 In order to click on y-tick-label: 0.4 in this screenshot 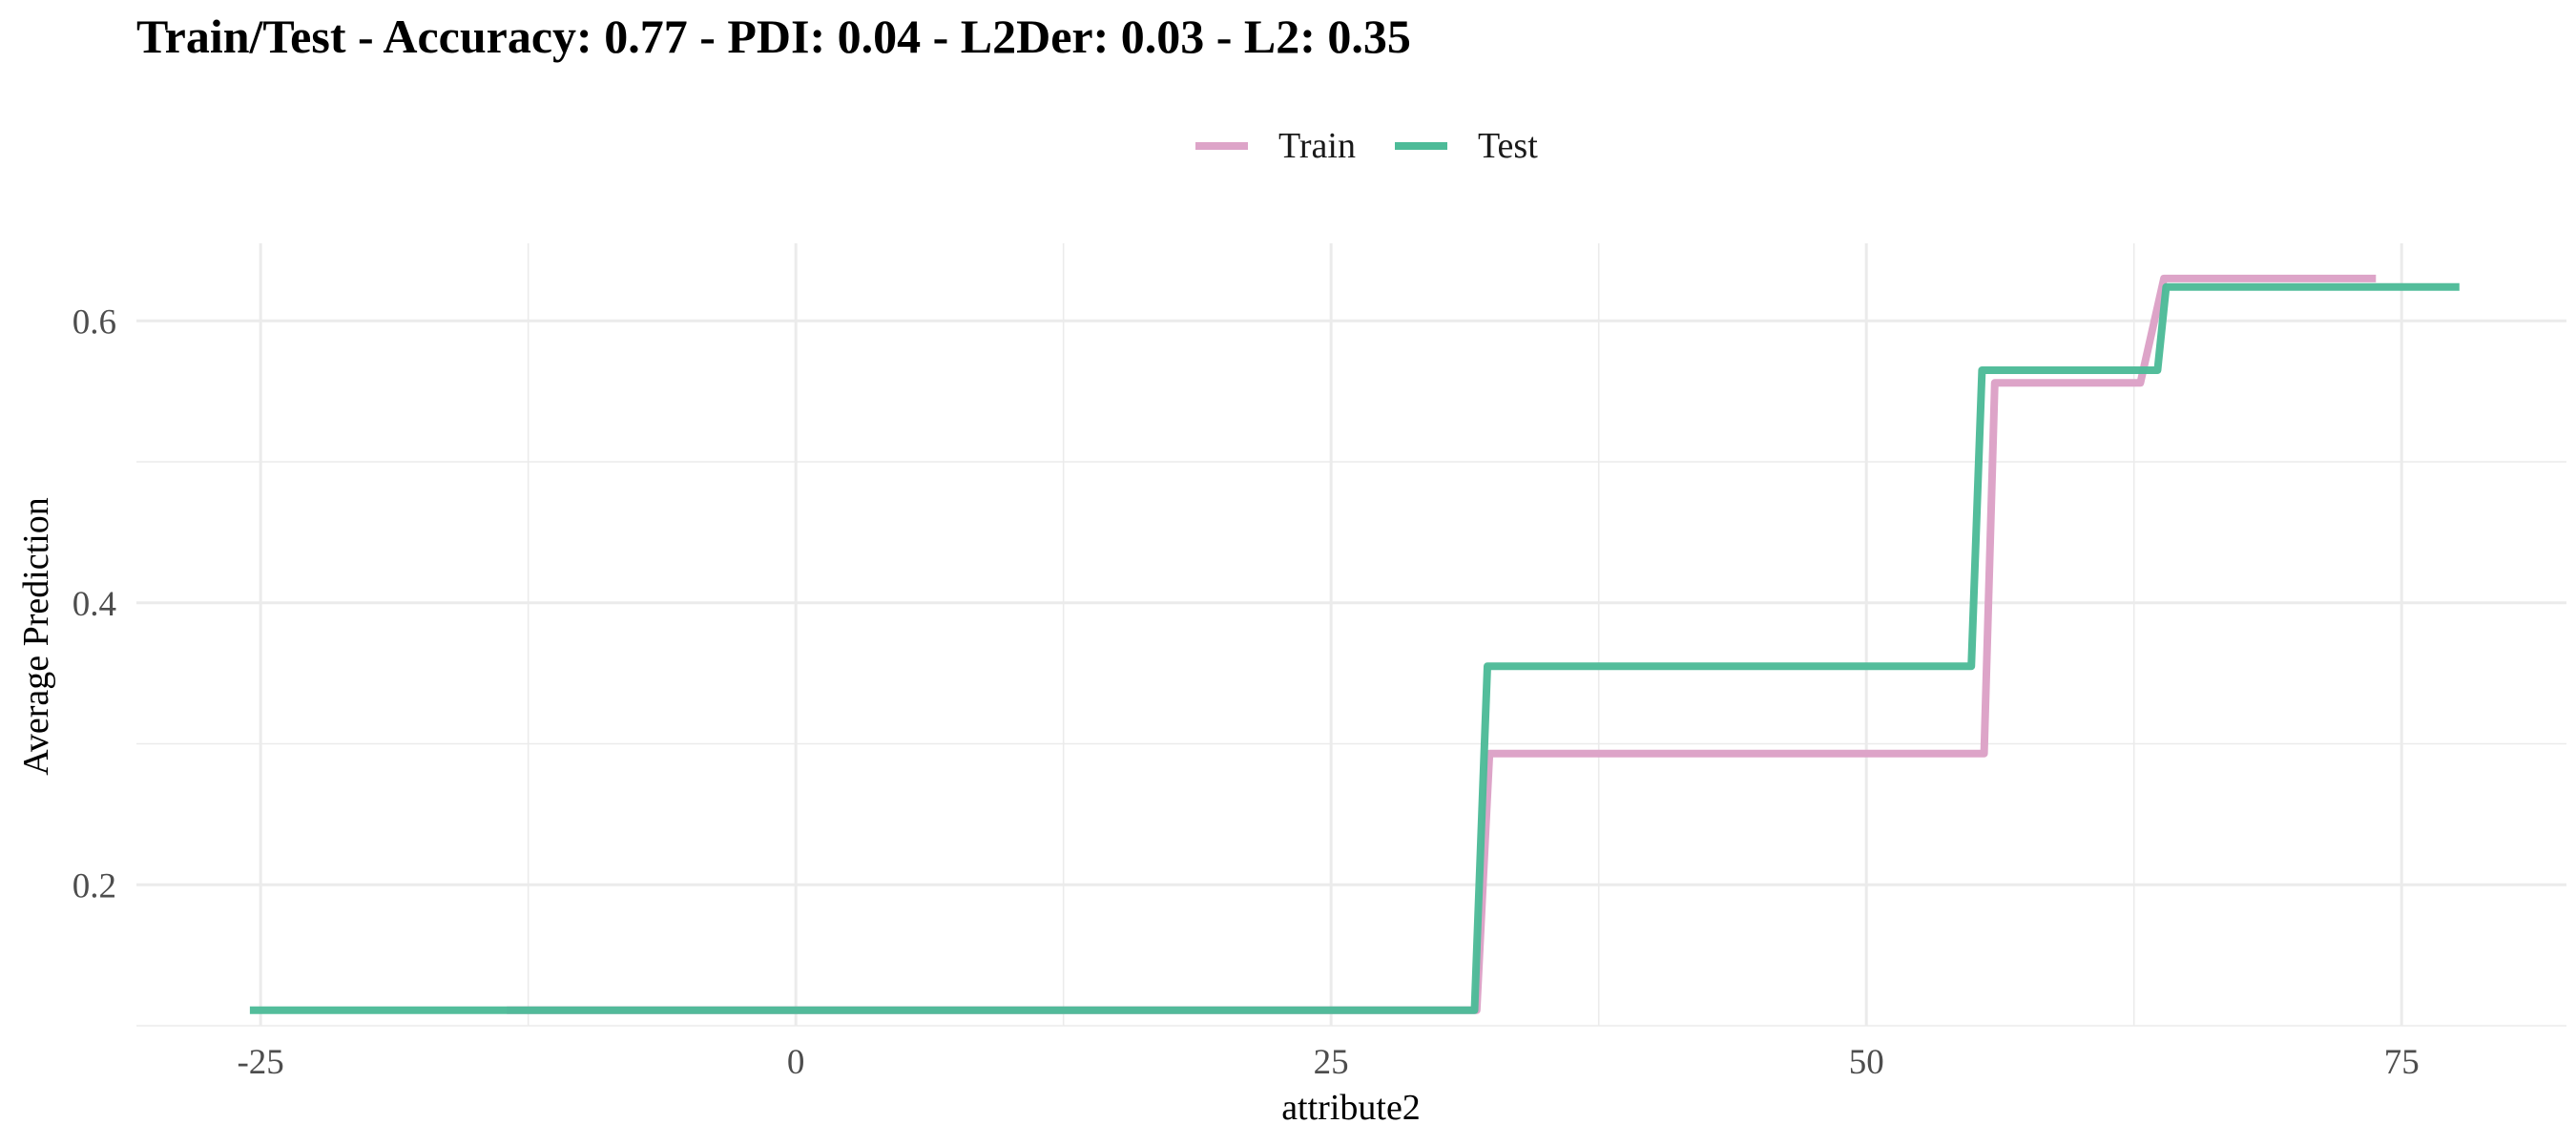, I will do `click(94, 604)`.